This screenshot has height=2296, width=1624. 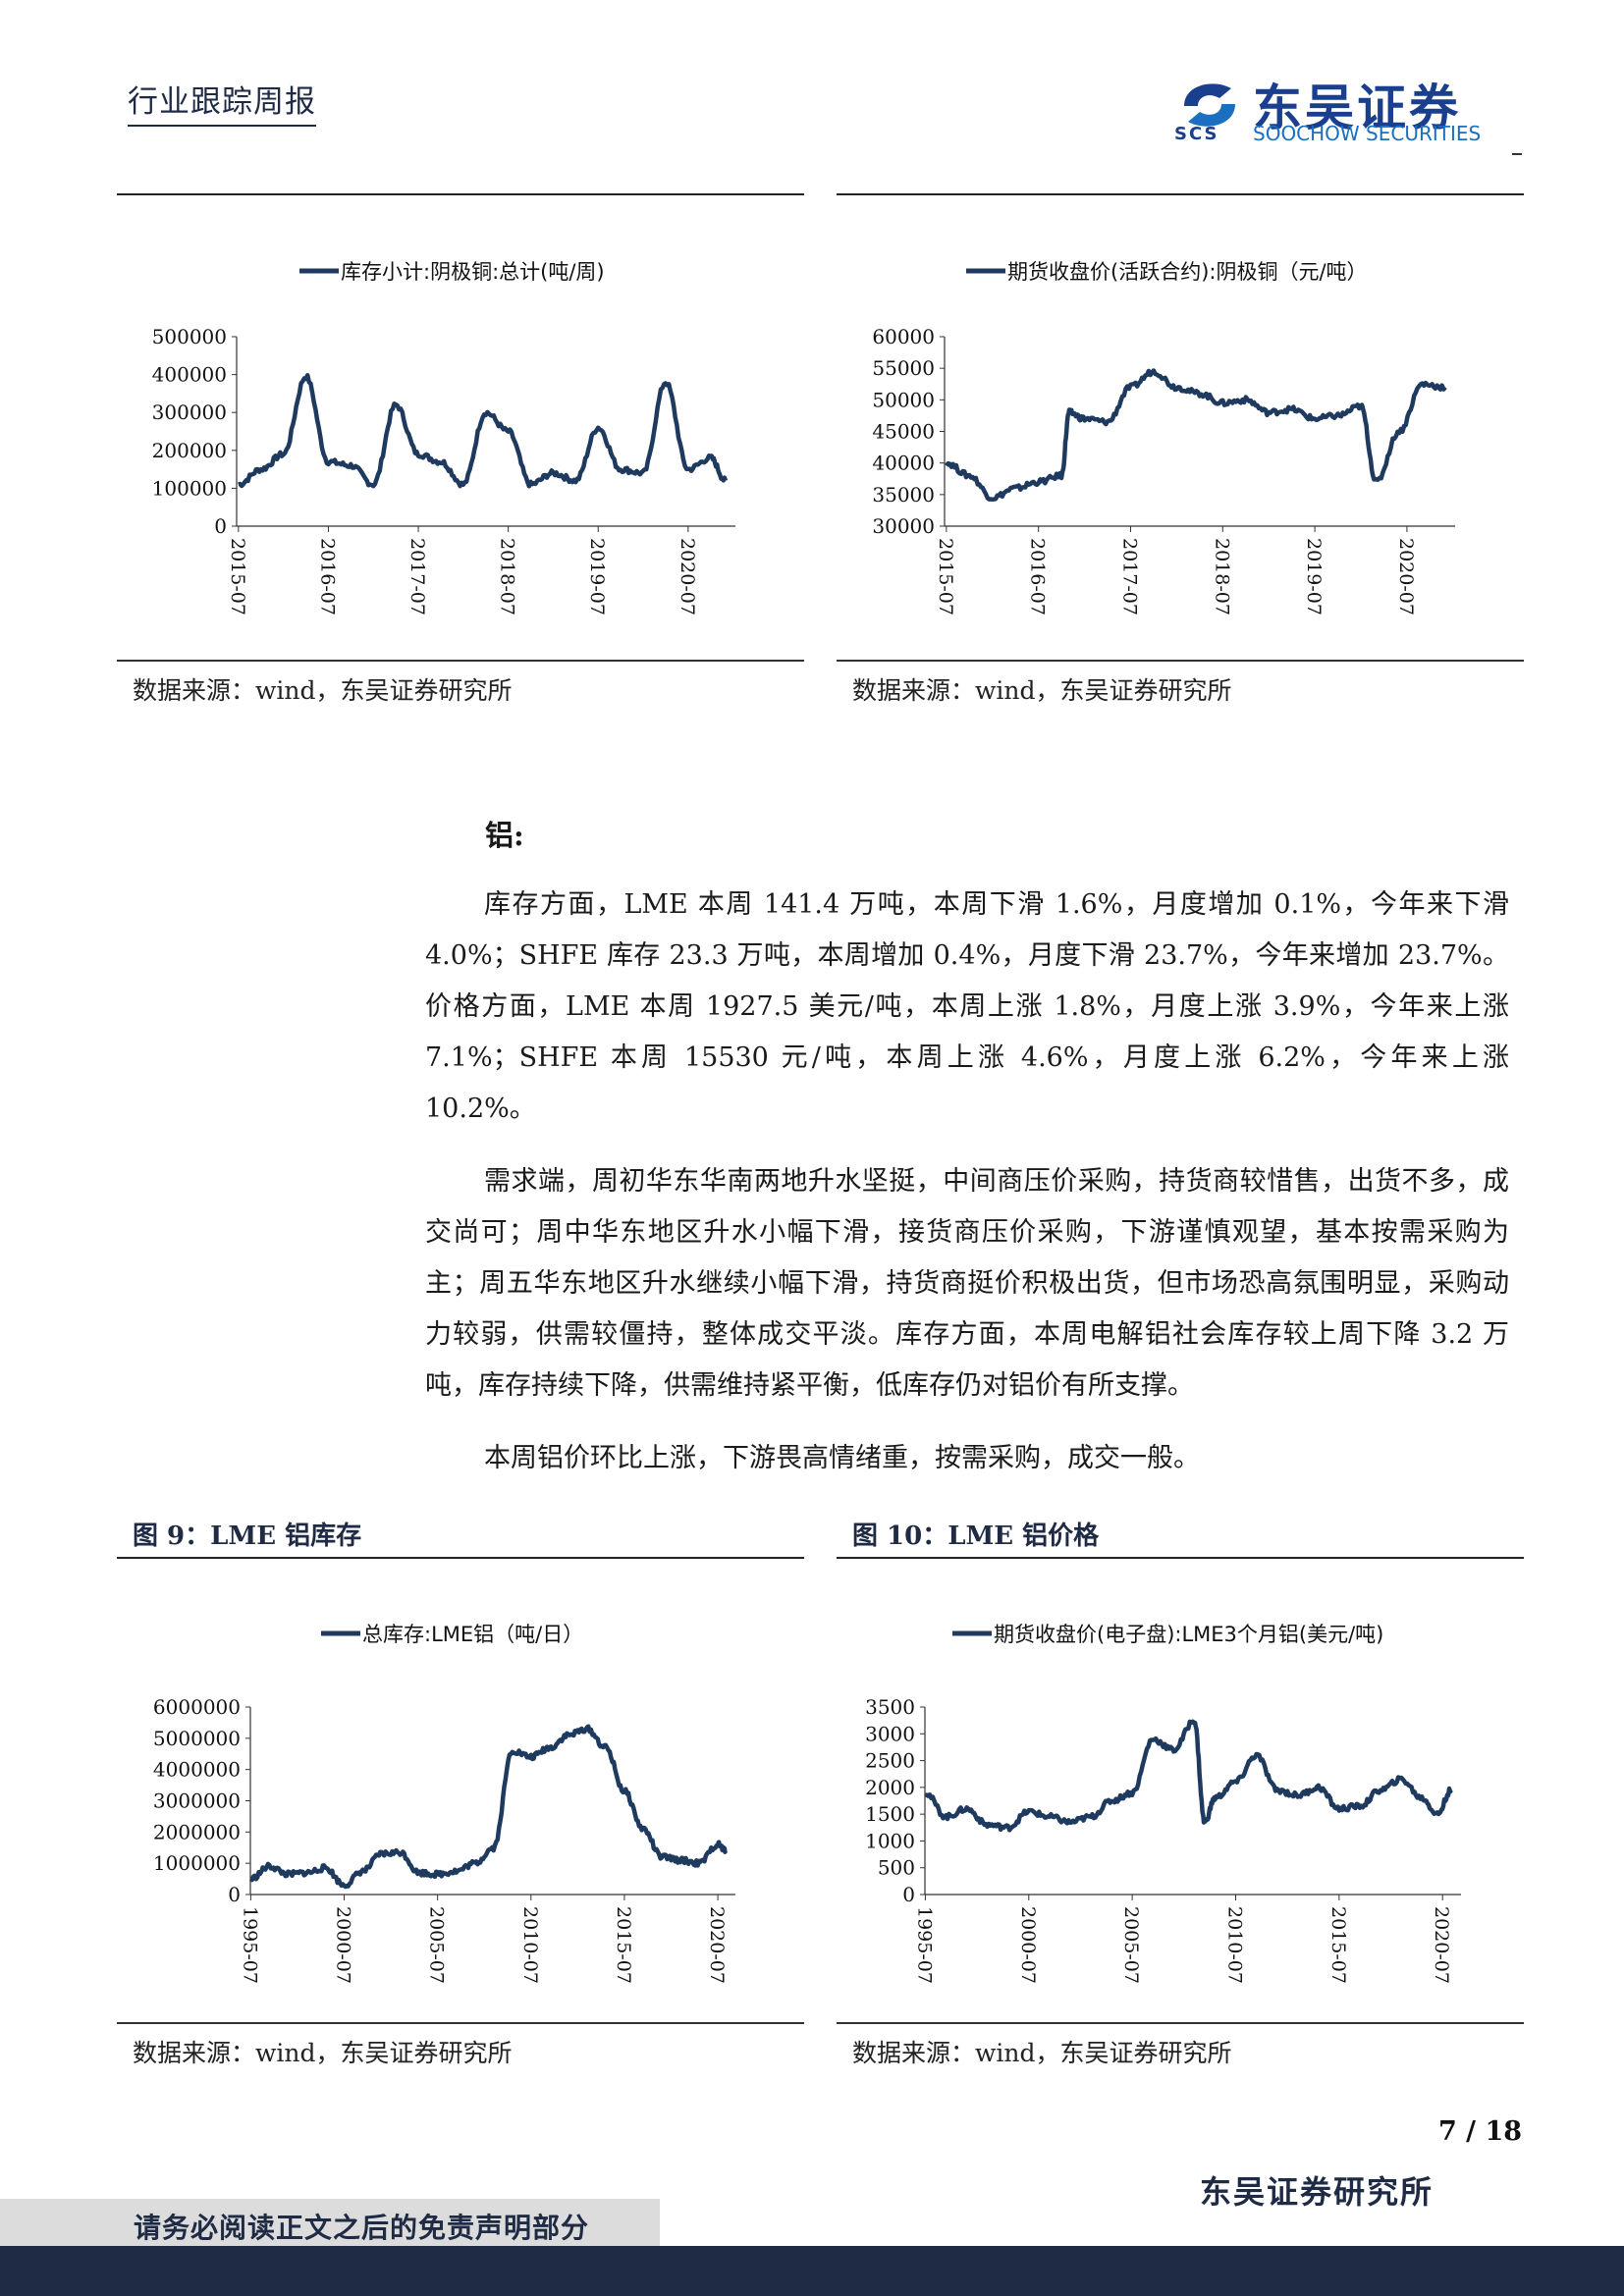 I want to click on legend: 总库存:LME铝（吨/日）, so click(x=452, y=1634).